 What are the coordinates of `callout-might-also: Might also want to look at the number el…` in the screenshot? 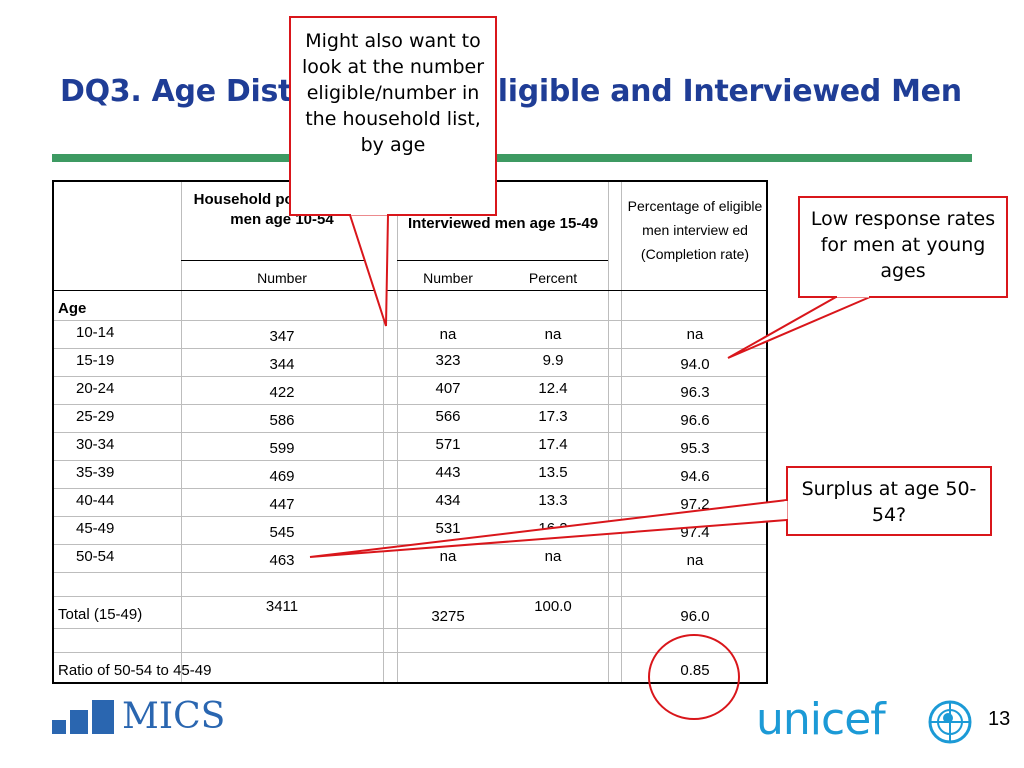 It's located at (393, 116).